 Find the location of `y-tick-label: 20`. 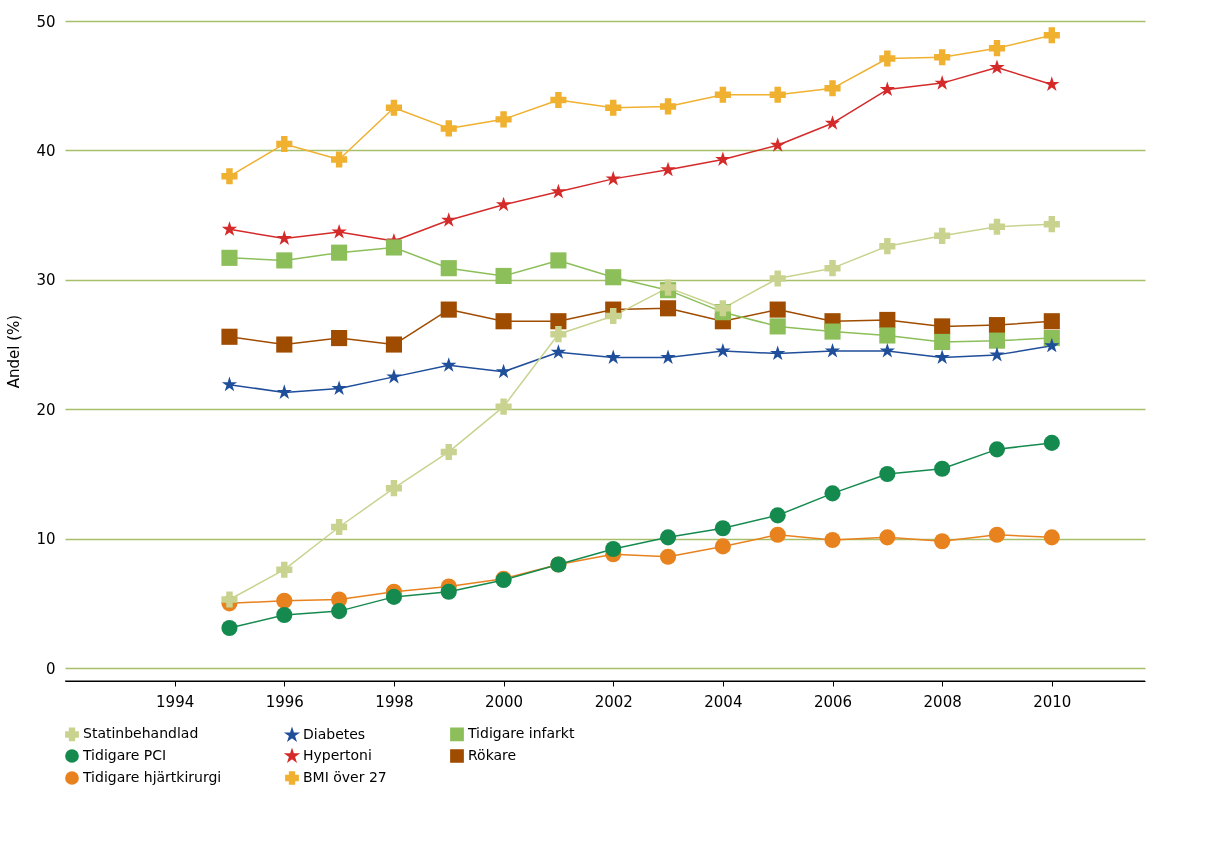

y-tick-label: 20 is located at coordinates (46, 409).